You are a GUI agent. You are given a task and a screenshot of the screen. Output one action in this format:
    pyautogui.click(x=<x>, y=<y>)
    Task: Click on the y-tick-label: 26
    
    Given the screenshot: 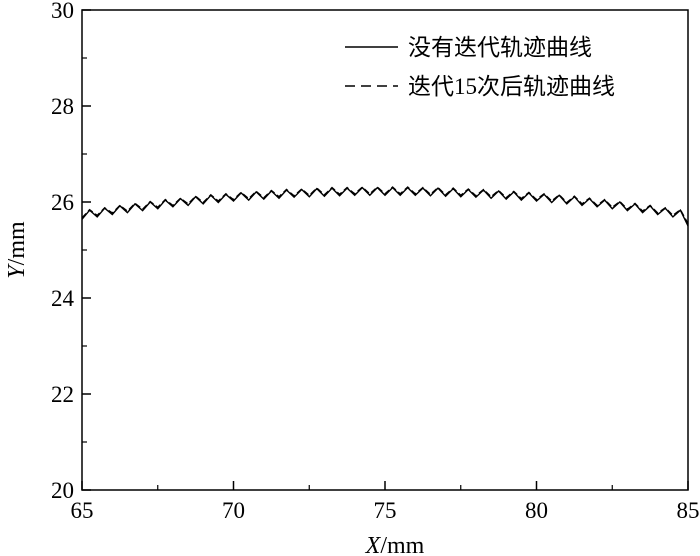 What is the action you would take?
    pyautogui.click(x=62, y=202)
    